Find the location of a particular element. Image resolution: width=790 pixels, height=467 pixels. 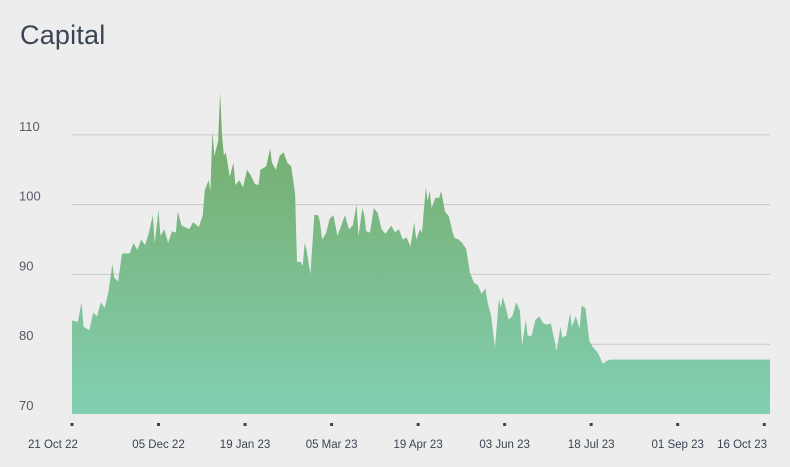

x-tick-label: 01 Sep 23 is located at coordinates (677, 445).